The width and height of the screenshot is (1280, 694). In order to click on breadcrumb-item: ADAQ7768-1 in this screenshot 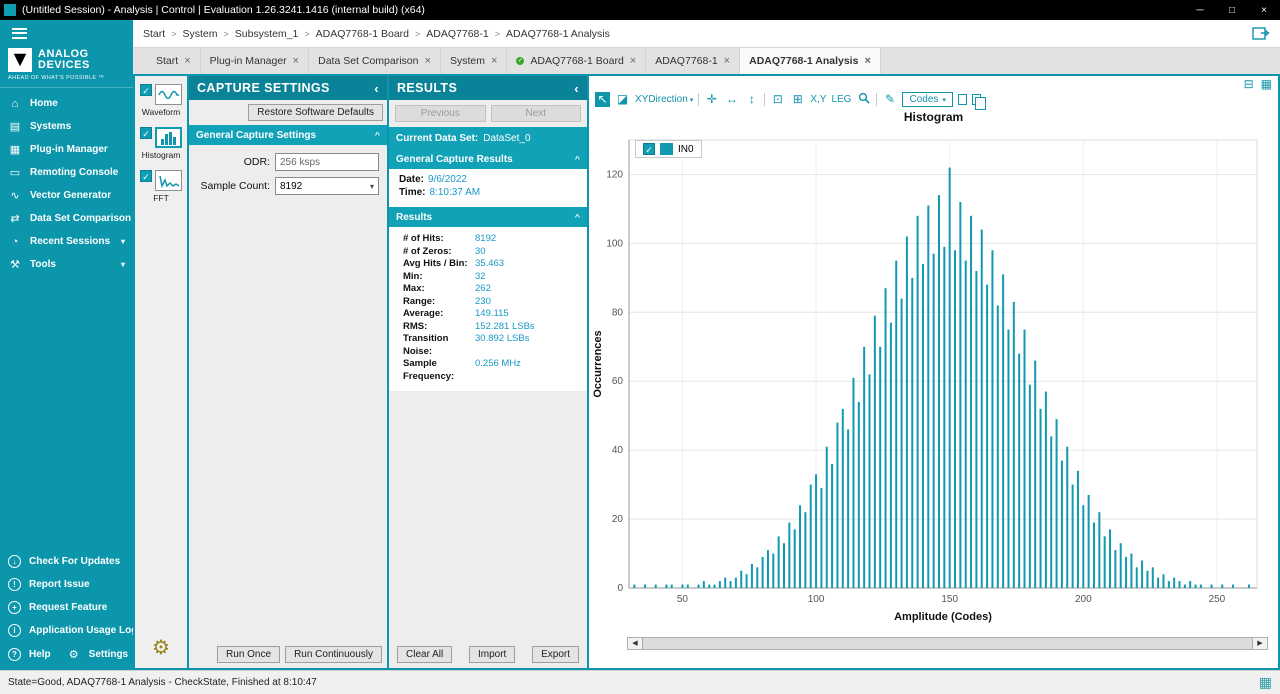, I will do `click(457, 33)`.